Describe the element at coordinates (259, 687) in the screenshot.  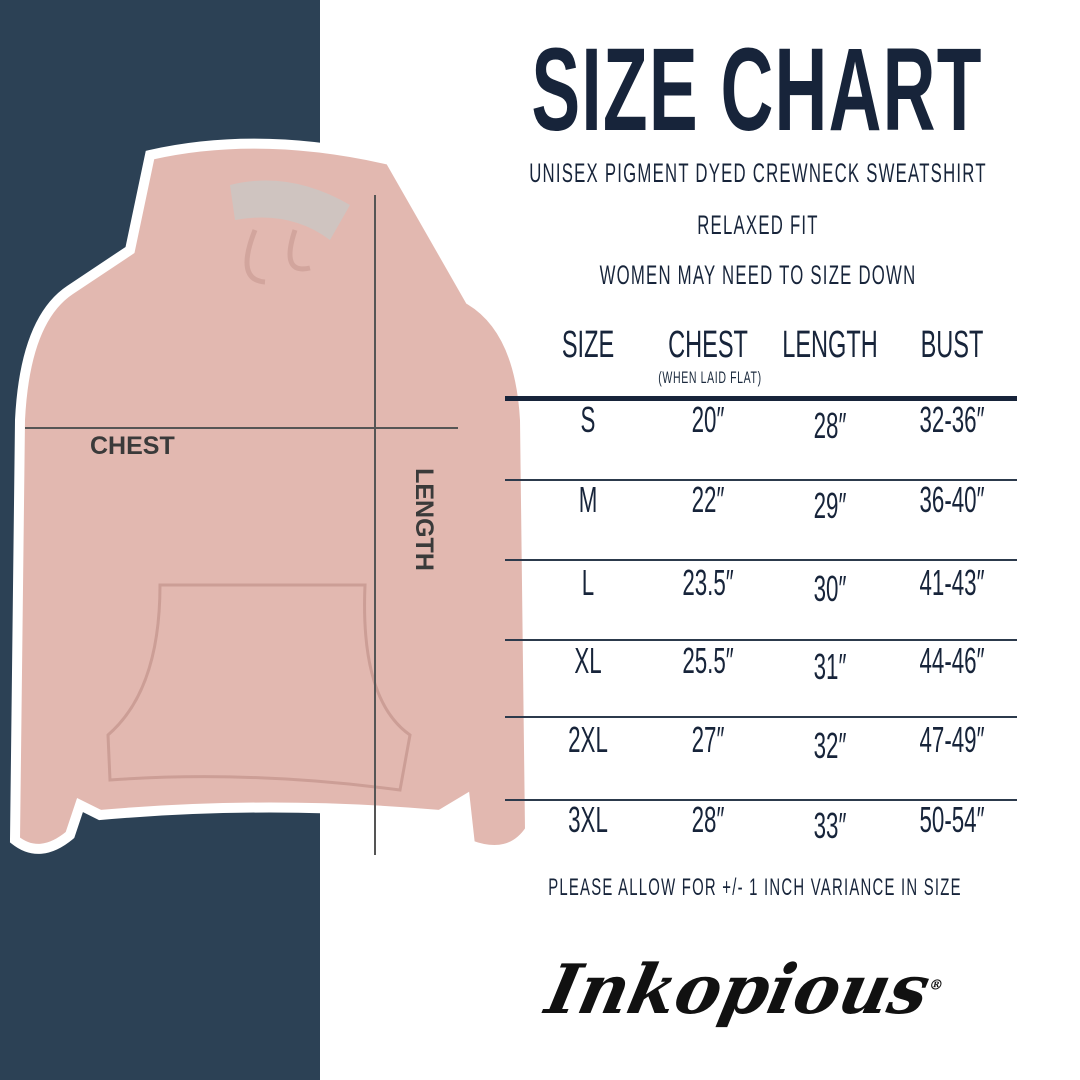
I see `pocket` at that location.